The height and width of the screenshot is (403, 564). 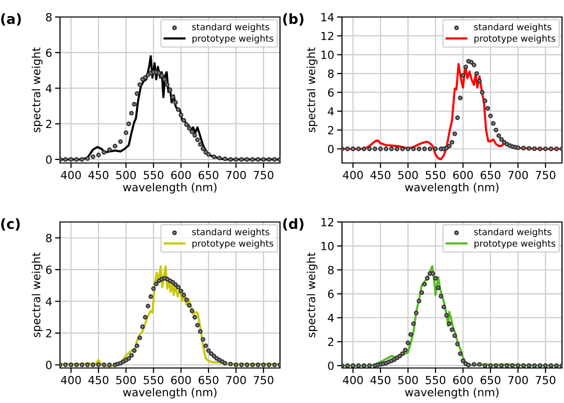 What do you see at coordinates (293, 19) in the screenshot?
I see `chart-title: (b)` at bounding box center [293, 19].